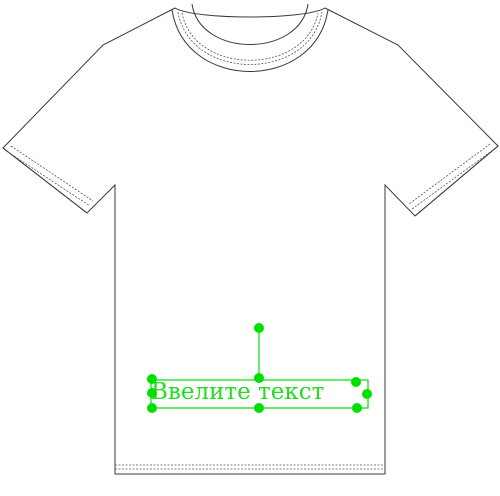 This screenshot has height=496, width=500. Describe the element at coordinates (152, 379) in the screenshot. I see `resize-handle-top-left` at that location.